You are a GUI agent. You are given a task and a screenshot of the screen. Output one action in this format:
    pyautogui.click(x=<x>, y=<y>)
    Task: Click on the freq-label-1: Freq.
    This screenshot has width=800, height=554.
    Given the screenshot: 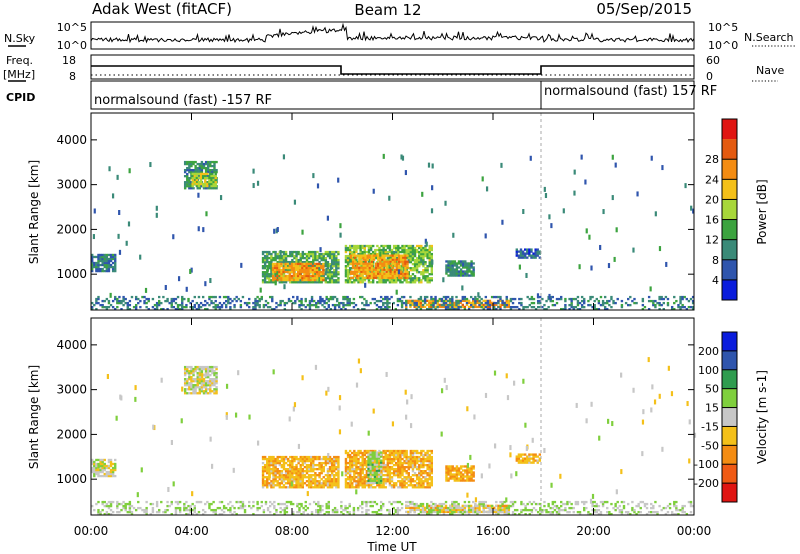 What is the action you would take?
    pyautogui.click(x=19, y=60)
    